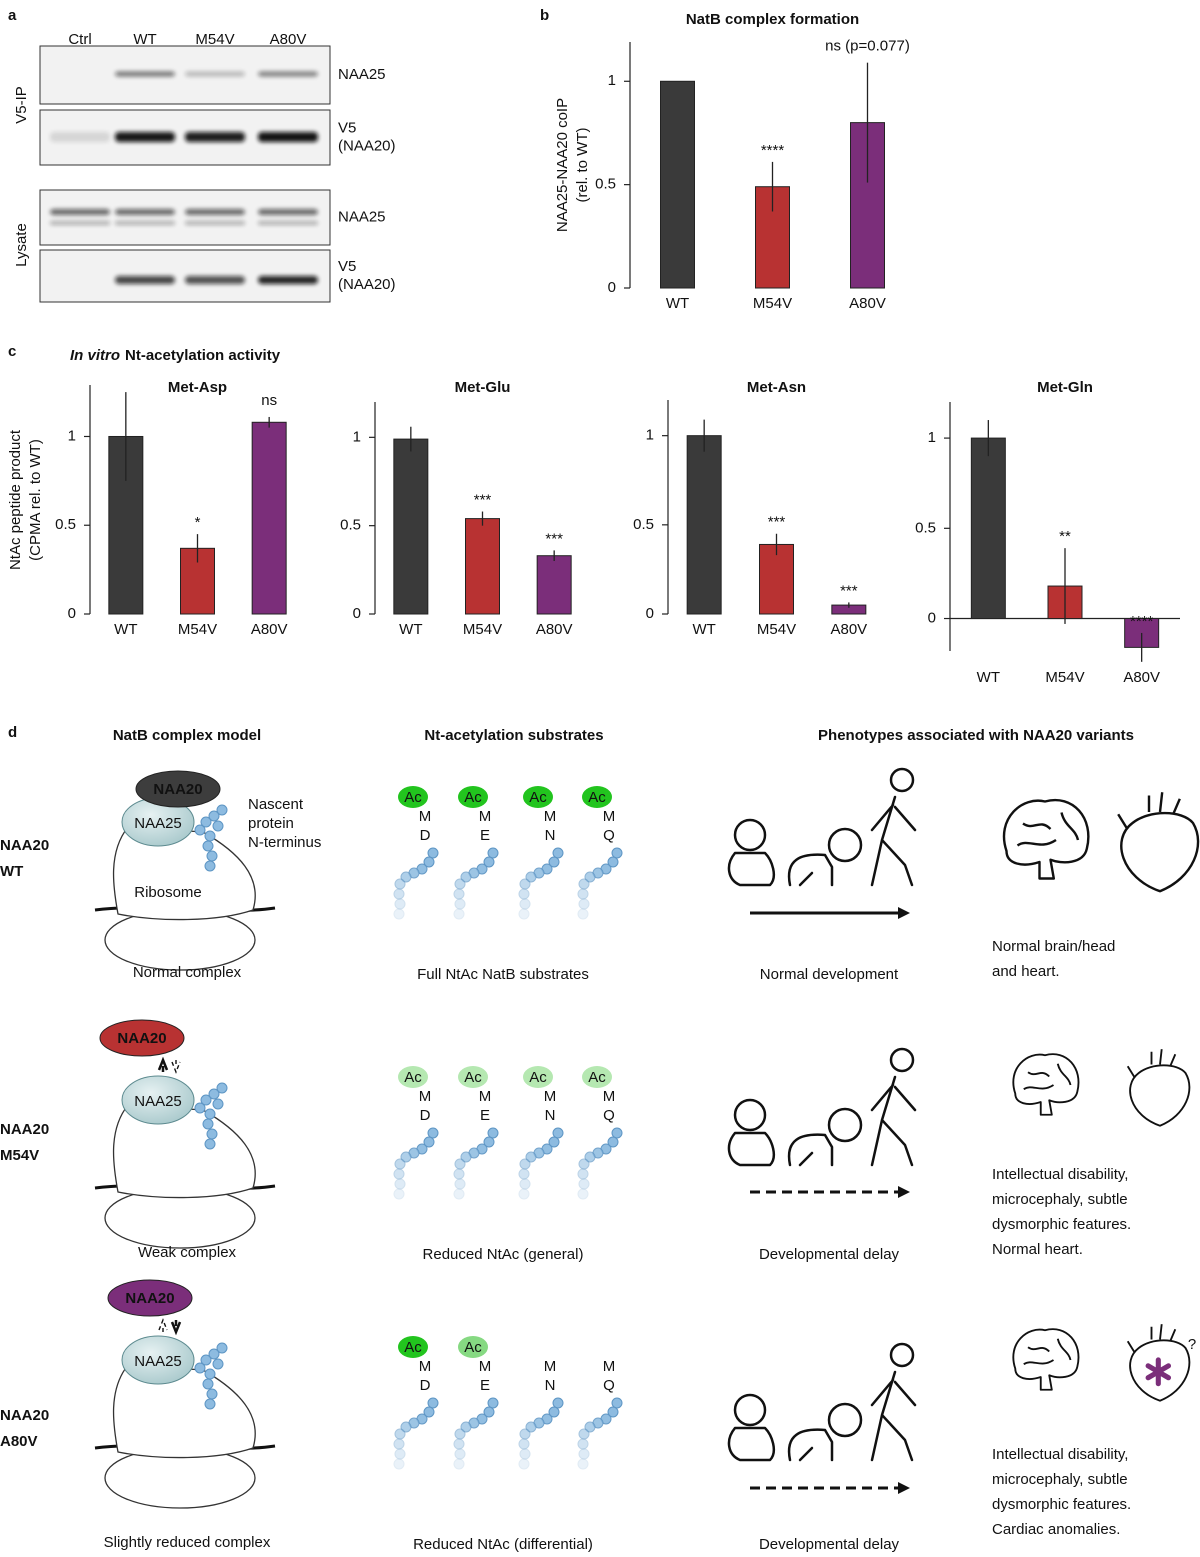  What do you see at coordinates (362, 216) in the screenshot?
I see `band-label: NAA25` at bounding box center [362, 216].